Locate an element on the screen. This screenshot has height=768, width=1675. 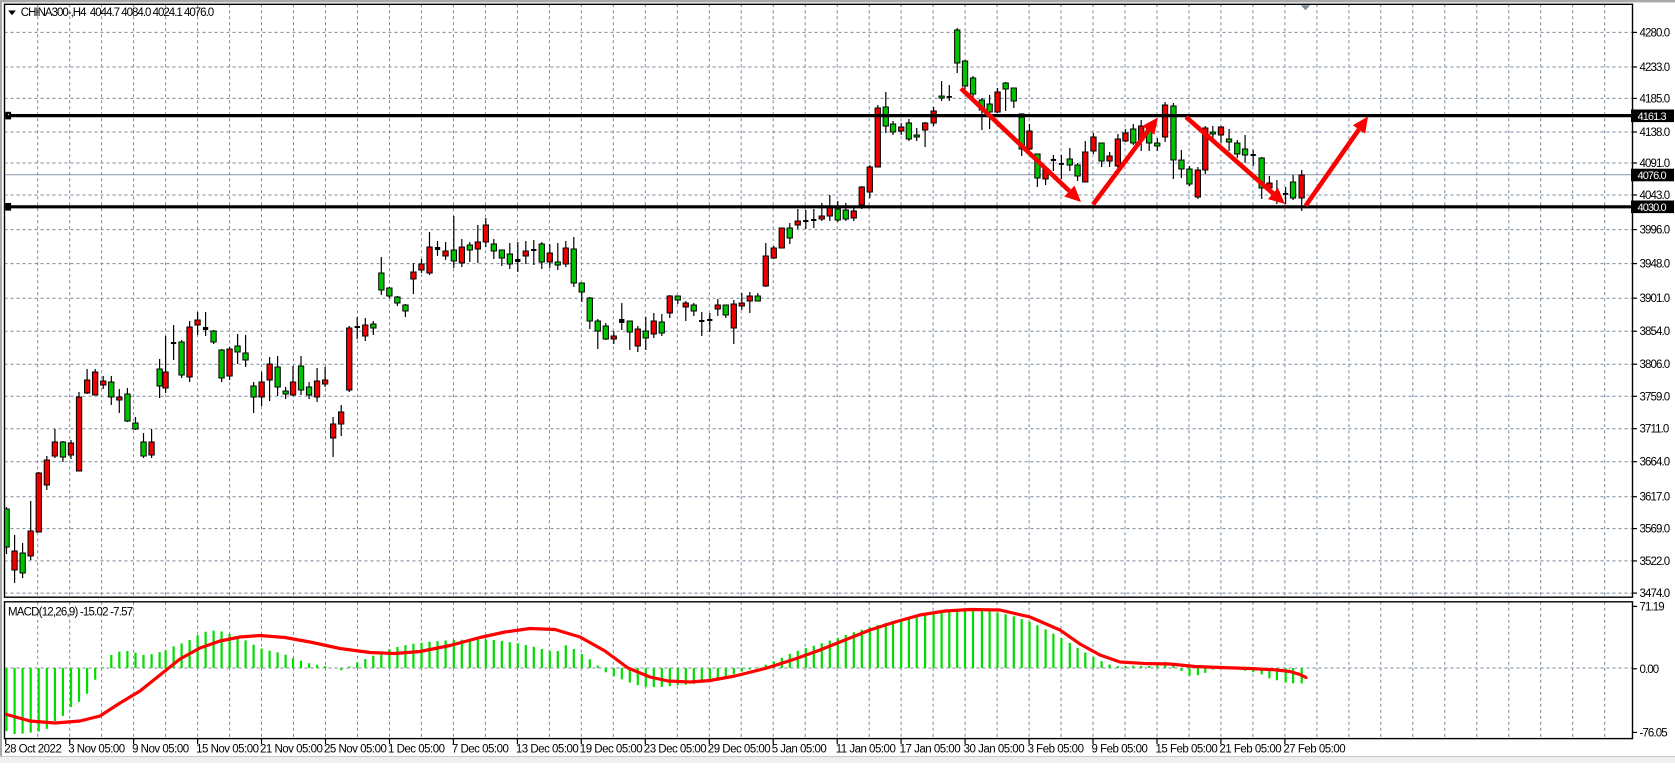
svg-text: 4280.0 is located at coordinates (1655, 33).